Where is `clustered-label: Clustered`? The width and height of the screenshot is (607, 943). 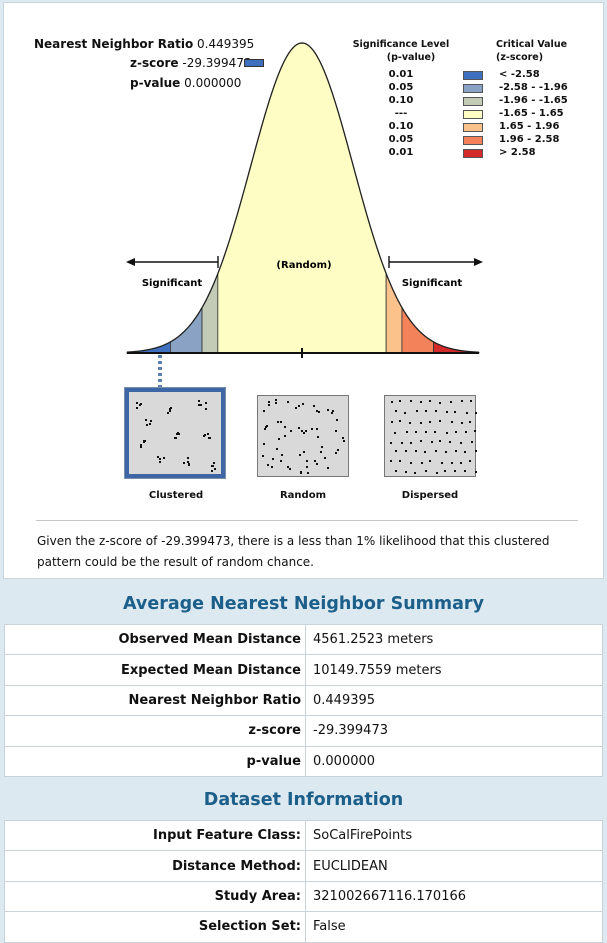 clustered-label: Clustered is located at coordinates (176, 495).